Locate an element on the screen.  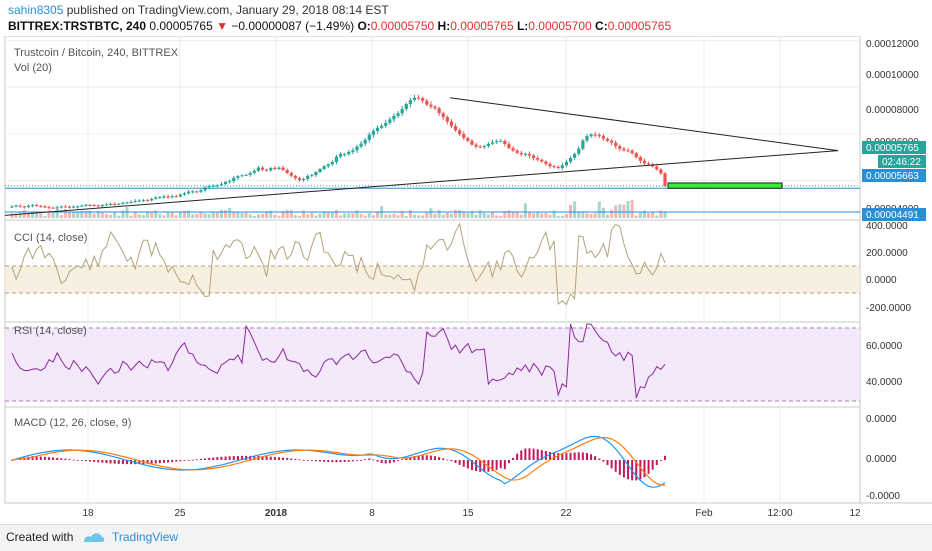
low-value: 0.00005700 is located at coordinates (560, 26).